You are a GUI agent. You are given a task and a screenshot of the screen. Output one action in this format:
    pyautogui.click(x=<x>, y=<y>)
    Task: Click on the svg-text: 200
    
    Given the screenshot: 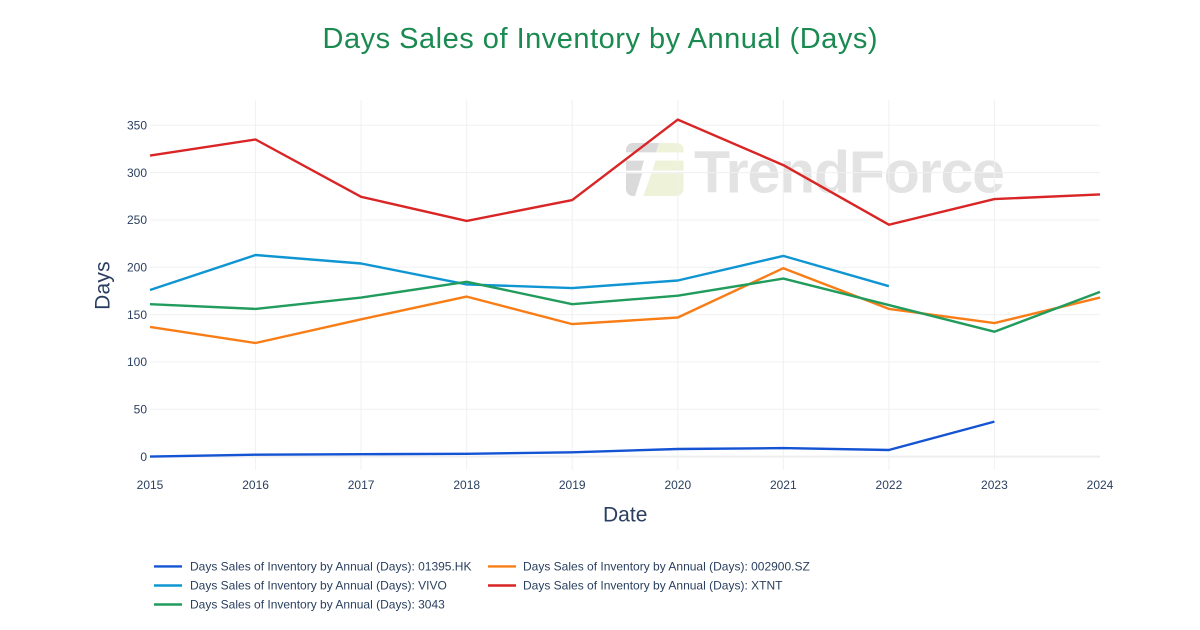 What is the action you would take?
    pyautogui.click(x=137, y=268)
    